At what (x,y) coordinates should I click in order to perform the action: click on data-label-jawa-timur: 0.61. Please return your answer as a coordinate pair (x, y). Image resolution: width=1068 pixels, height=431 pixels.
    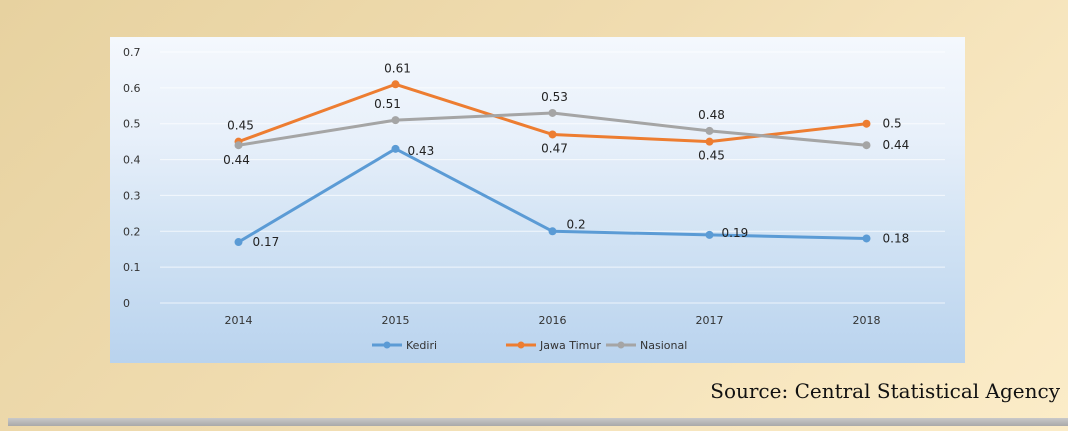
    Looking at the image, I should click on (397, 68).